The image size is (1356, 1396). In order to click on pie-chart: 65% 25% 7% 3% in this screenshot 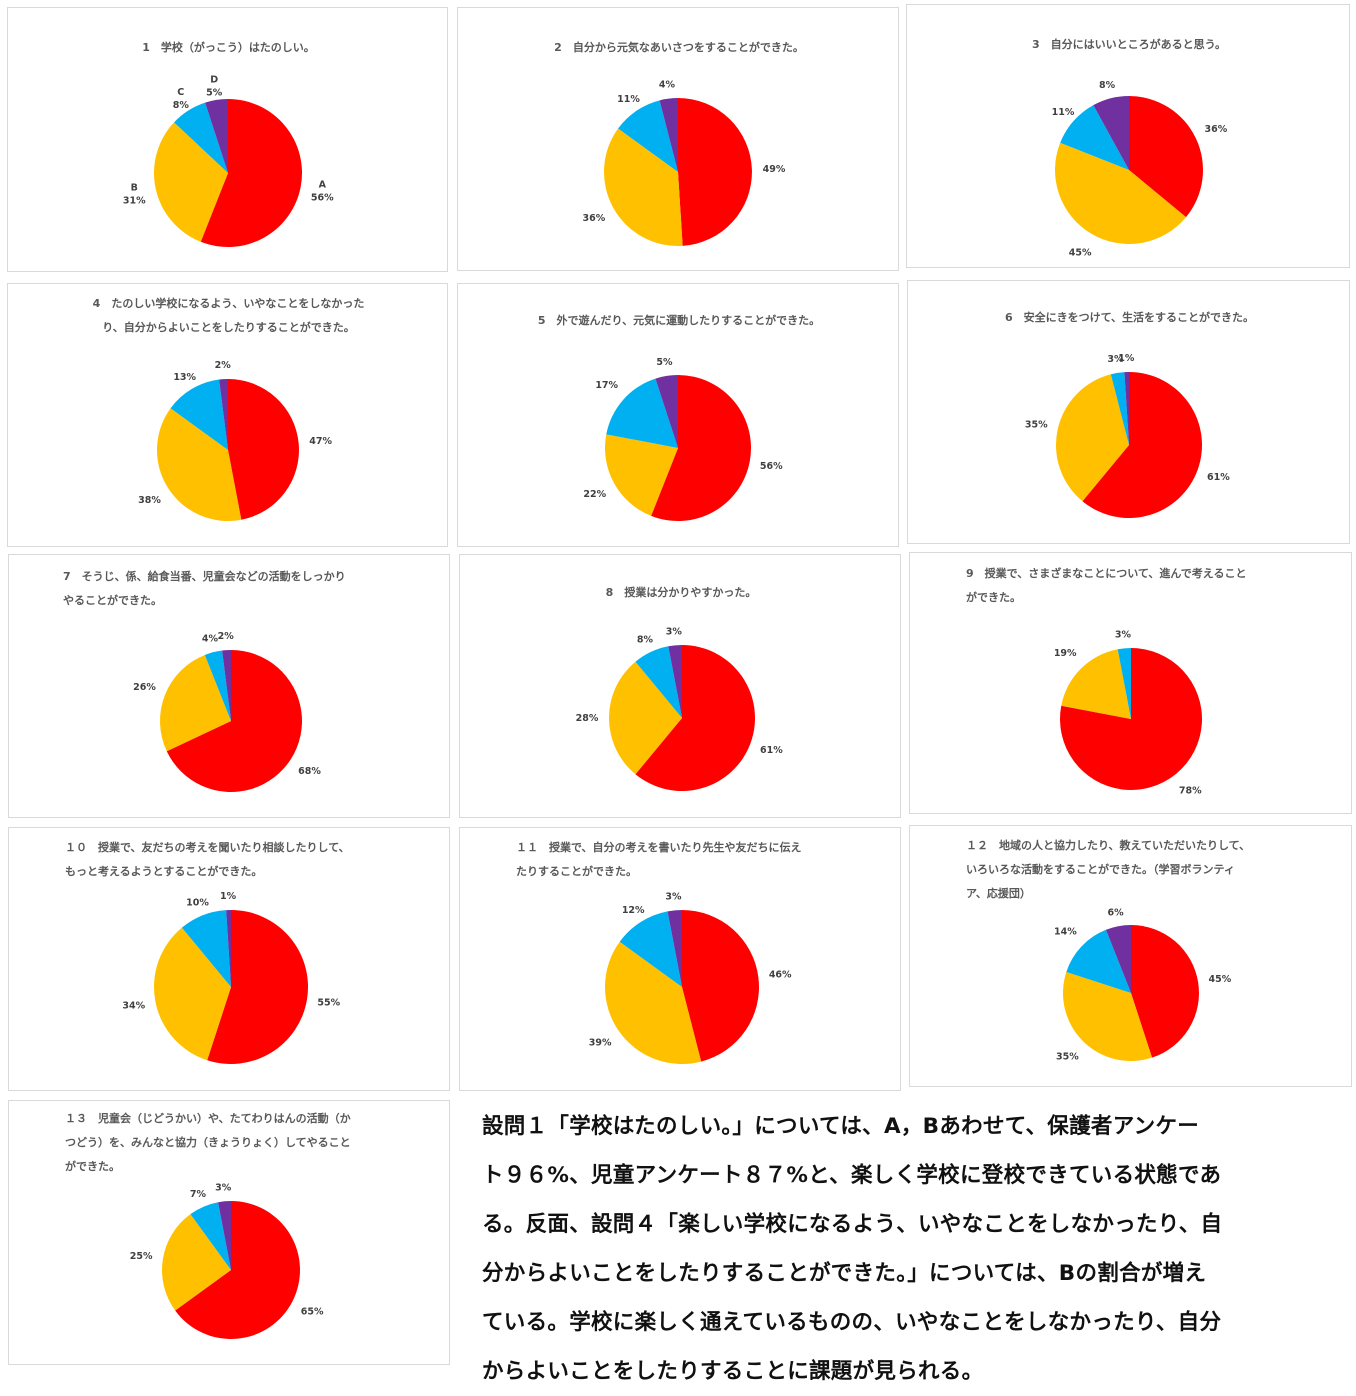, I will do `click(227, 1260)`.